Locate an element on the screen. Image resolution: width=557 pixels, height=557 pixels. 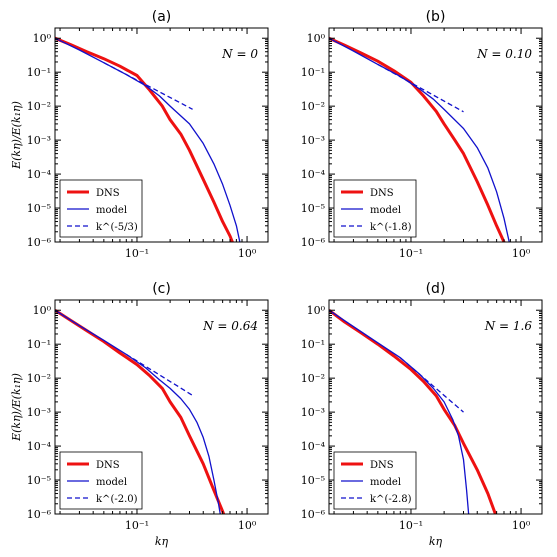
legend-label: k^(-5/3) is located at coordinates (117, 227).